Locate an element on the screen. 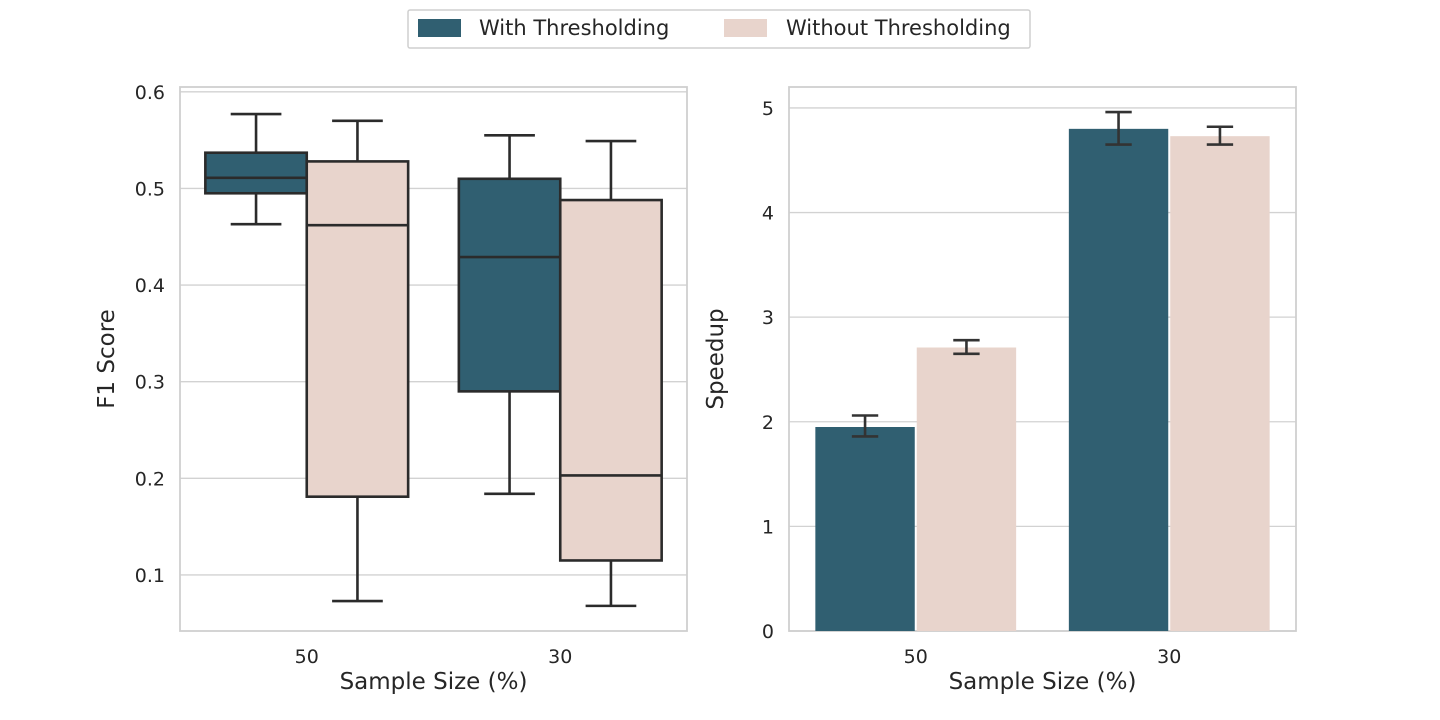 The image size is (1440, 720). legend-frame is located at coordinates (719, 29).